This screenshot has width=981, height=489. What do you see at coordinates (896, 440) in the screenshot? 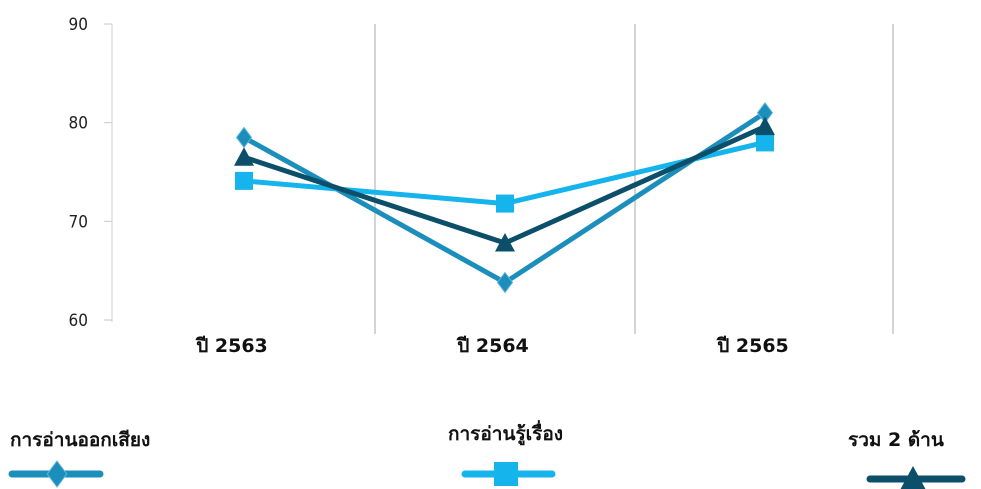
I see `legend-label-3: รวม 2 ด้าน` at bounding box center [896, 440].